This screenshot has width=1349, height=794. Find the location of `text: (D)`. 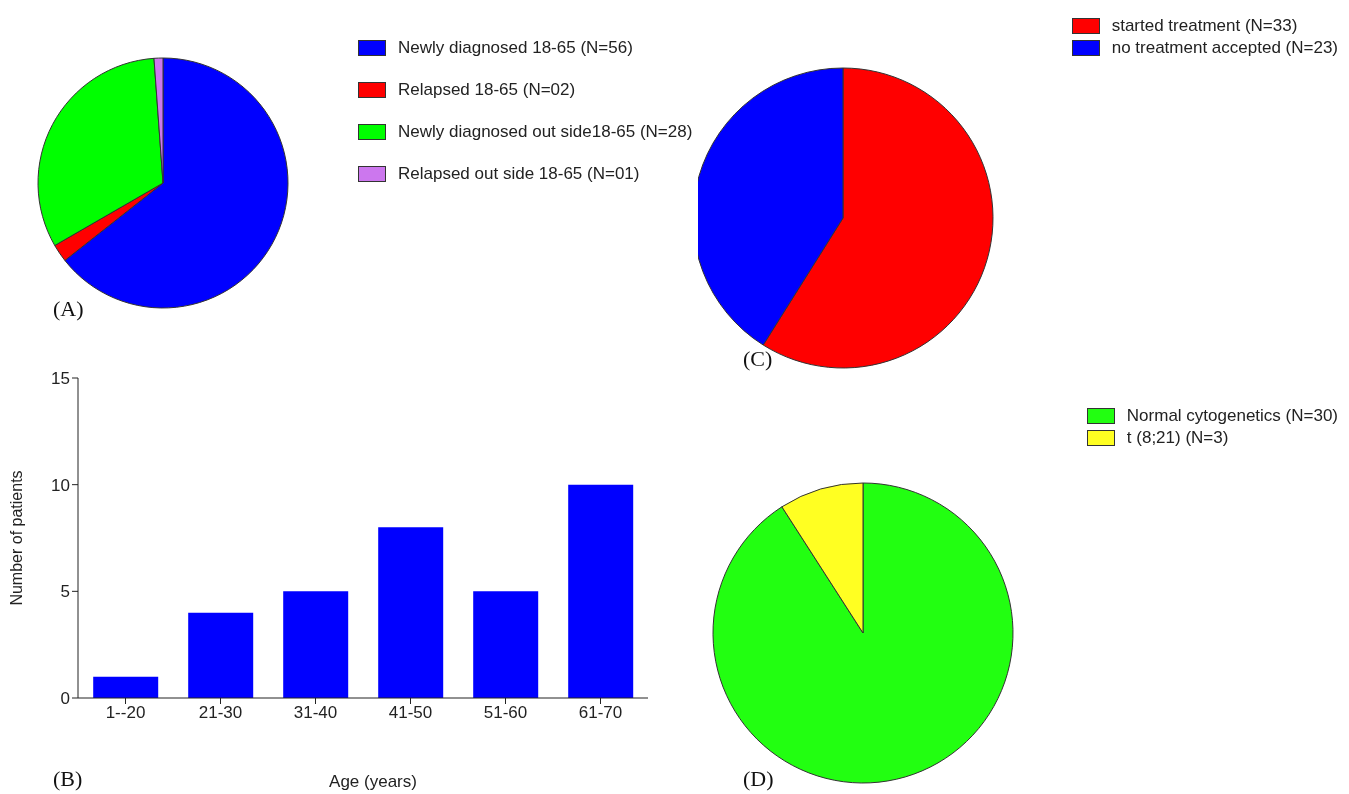

text: (D) is located at coordinates (758, 779).